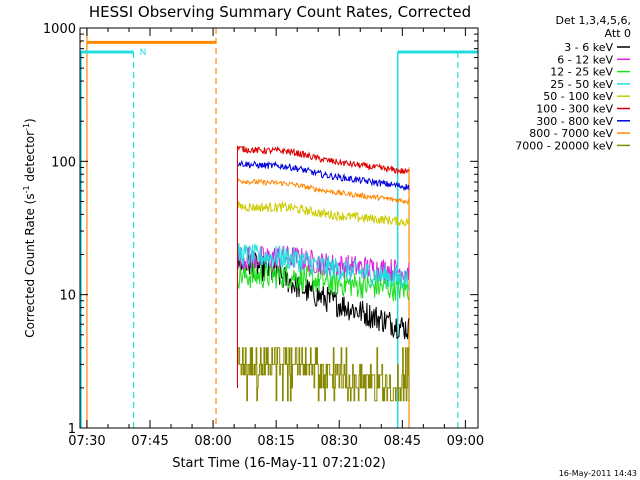 The height and width of the screenshot is (480, 640). What do you see at coordinates (574, 109) in the screenshot?
I see `legend-label: 100 - 300 keV` at bounding box center [574, 109].